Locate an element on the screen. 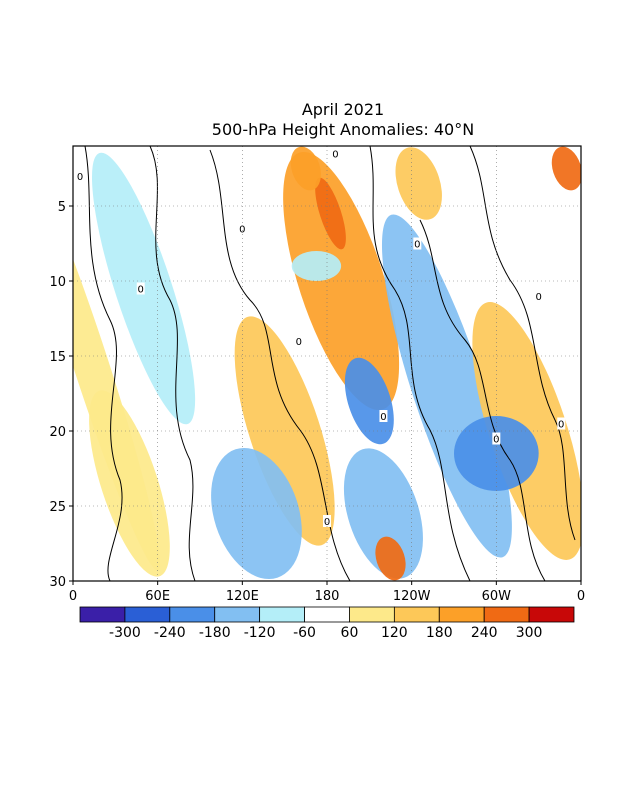  colorbar-label: 300 is located at coordinates (529, 633).